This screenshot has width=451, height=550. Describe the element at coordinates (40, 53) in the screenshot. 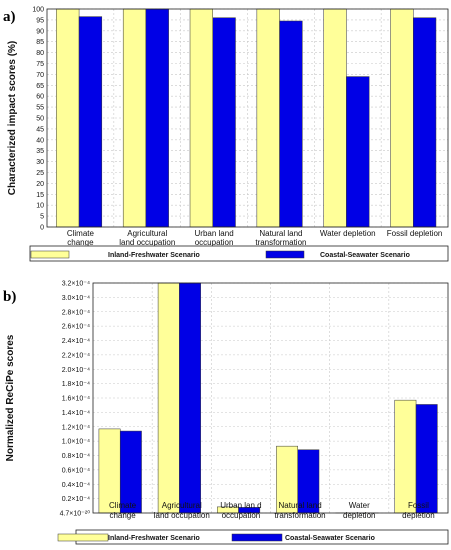

I see `y-tick-label: 80` at that location.